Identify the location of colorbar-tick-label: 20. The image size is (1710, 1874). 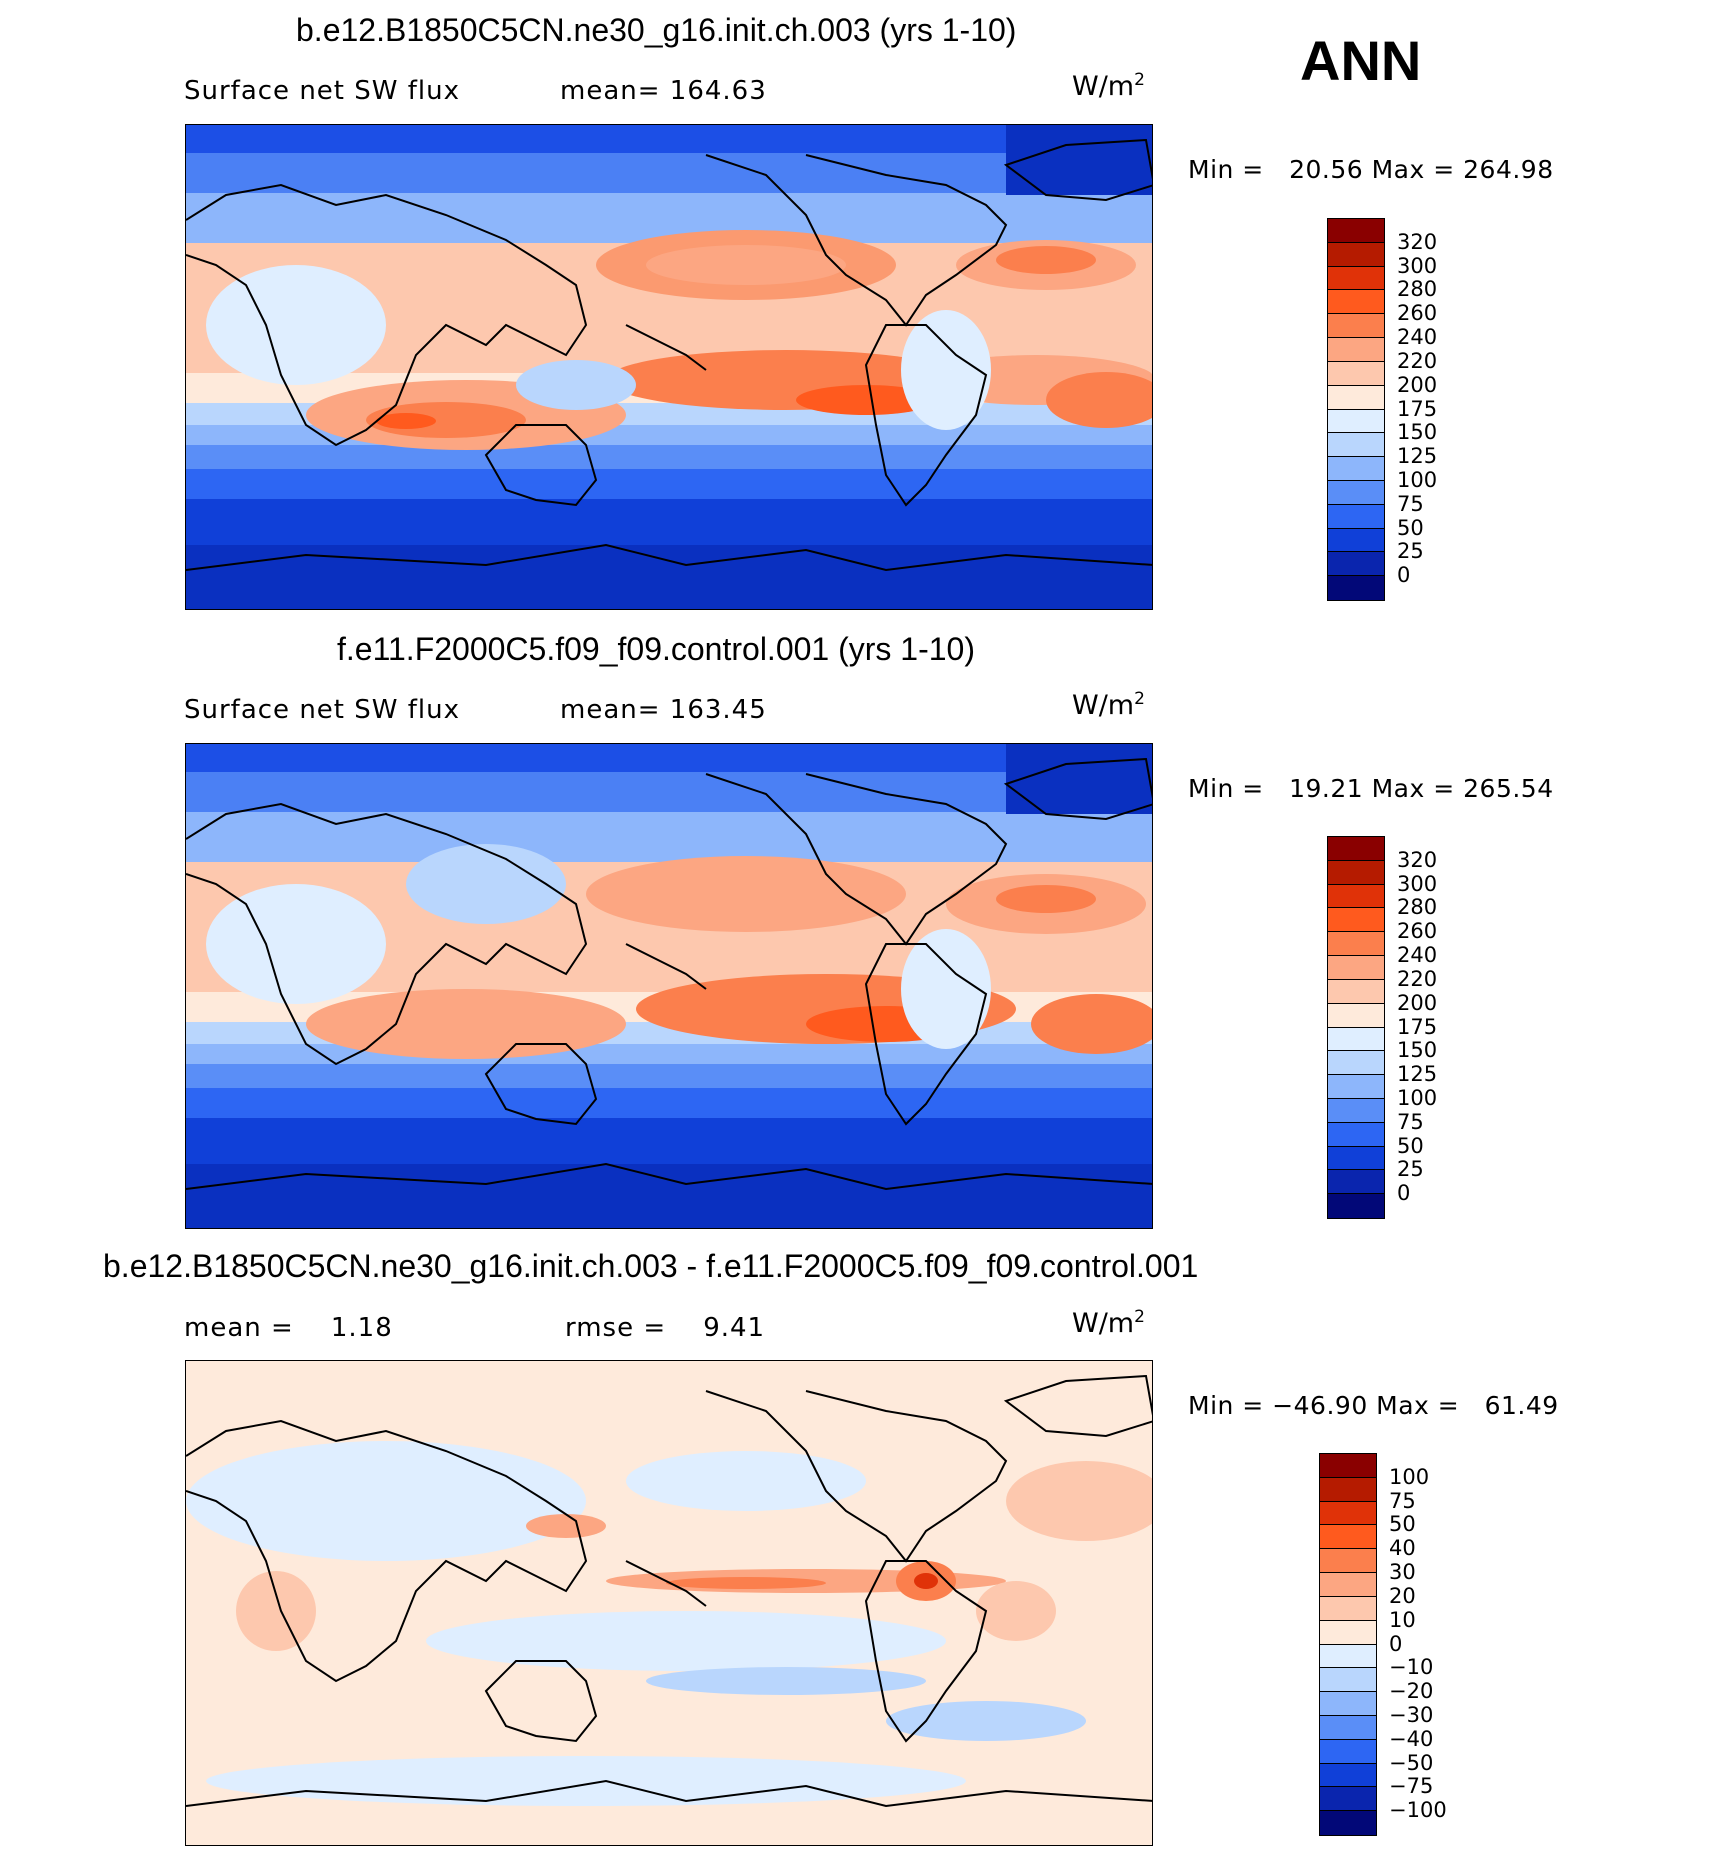
(1402, 1595).